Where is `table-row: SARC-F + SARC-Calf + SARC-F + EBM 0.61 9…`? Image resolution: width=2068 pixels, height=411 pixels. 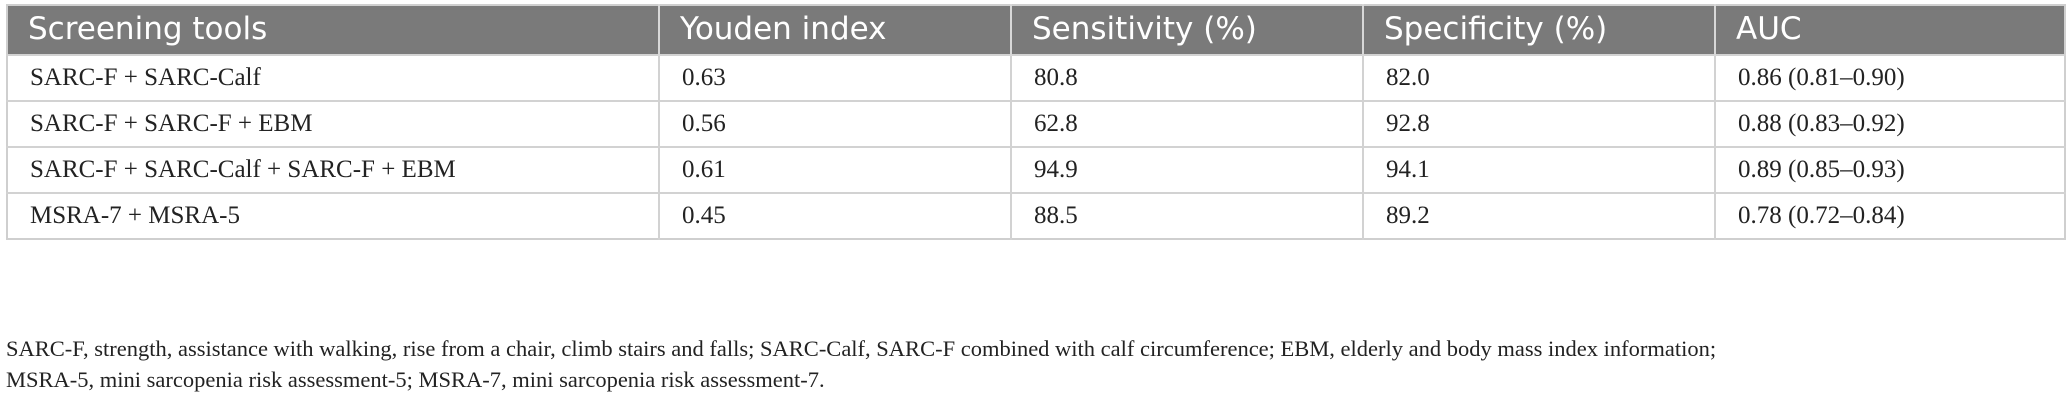 table-row: SARC-F + SARC-Calf + SARC-F + EBM 0.61 9… is located at coordinates (1036, 169).